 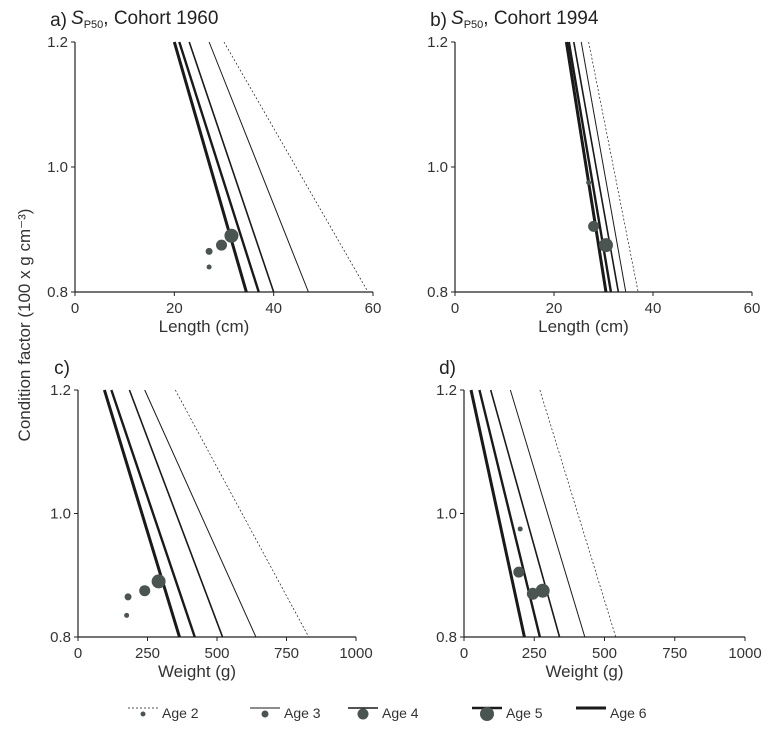 What do you see at coordinates (447, 368) in the screenshot?
I see `panel-label: d)` at bounding box center [447, 368].